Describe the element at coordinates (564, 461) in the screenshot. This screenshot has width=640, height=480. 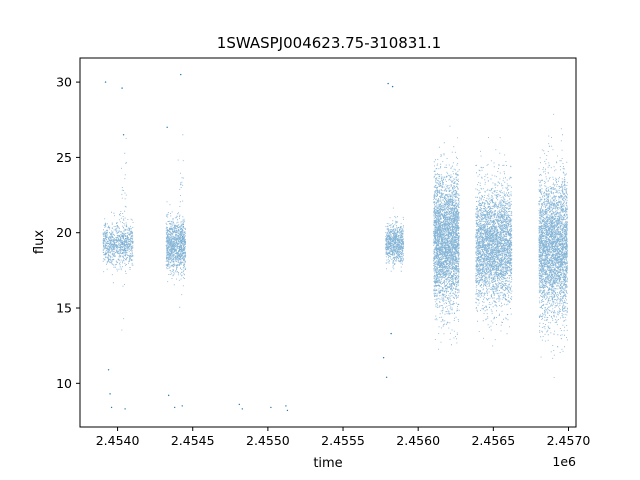
I see `x-axis-offset-label: 1e6` at that location.